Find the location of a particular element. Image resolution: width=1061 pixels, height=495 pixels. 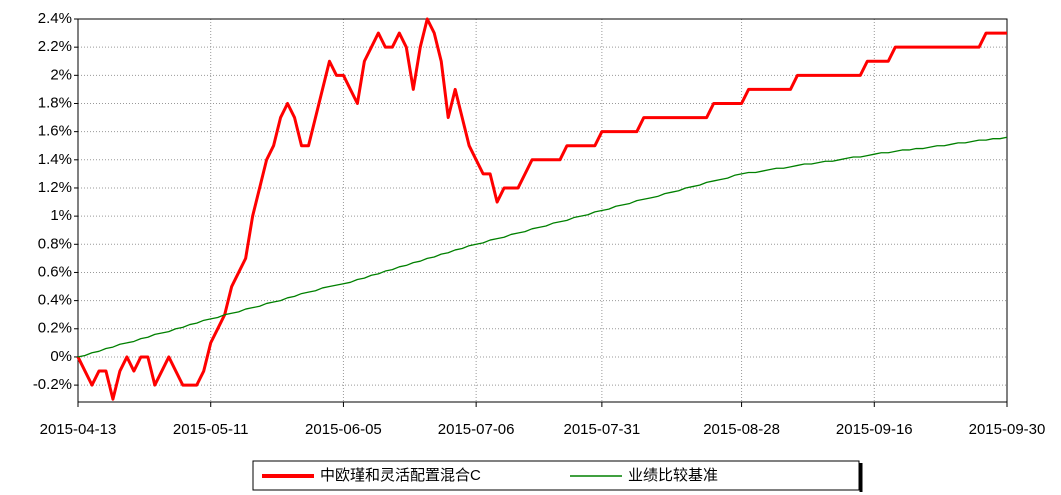

x-tick-label: 2015-05-11 is located at coordinates (211, 429).